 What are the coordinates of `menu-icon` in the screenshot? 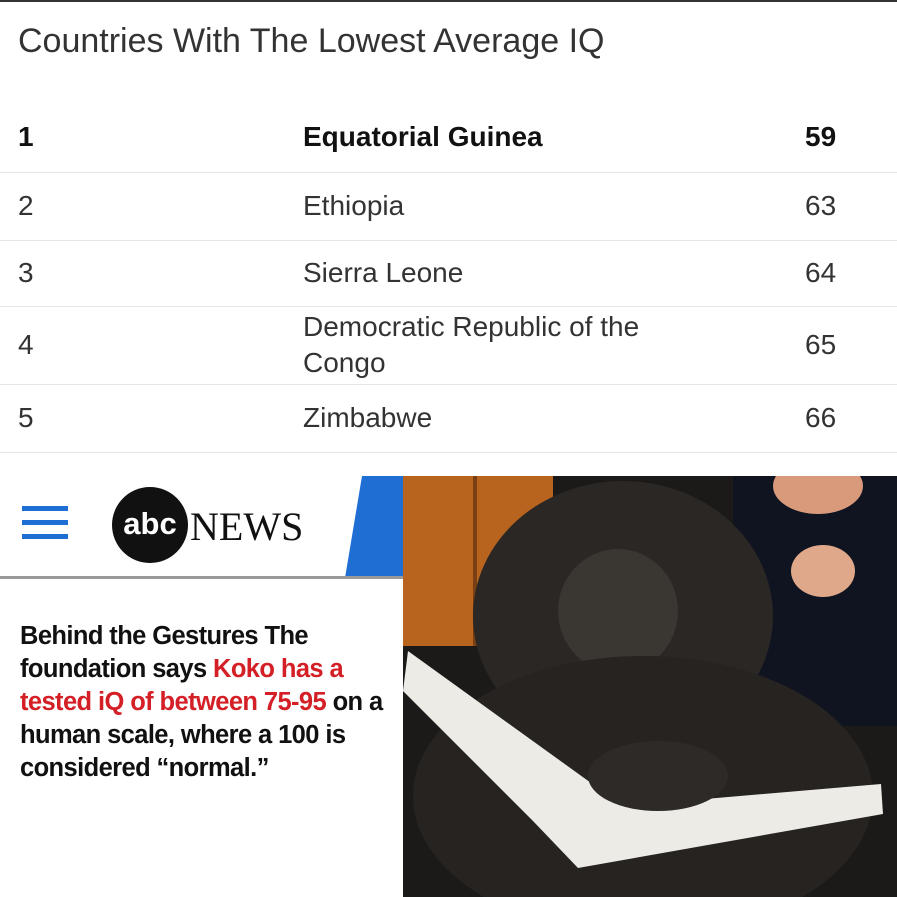 It's located at (45, 522).